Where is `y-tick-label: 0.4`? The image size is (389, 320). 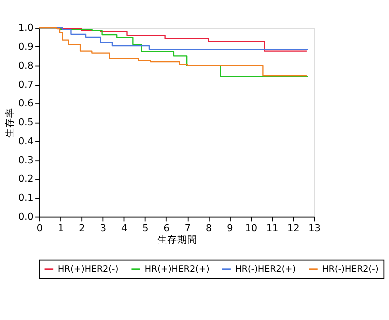
y-tick-label: 0.4 is located at coordinates (26, 142).